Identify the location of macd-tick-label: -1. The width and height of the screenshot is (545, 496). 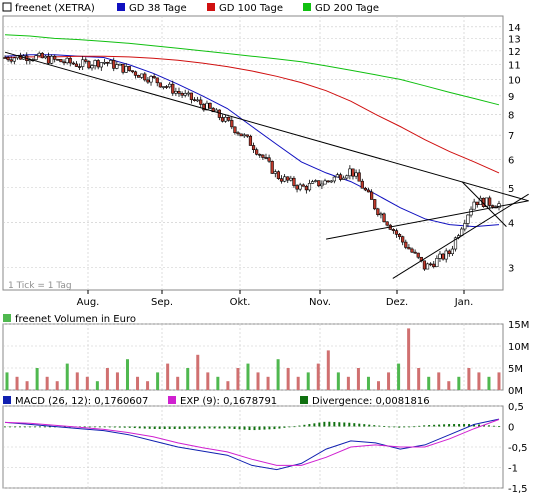
(513, 469).